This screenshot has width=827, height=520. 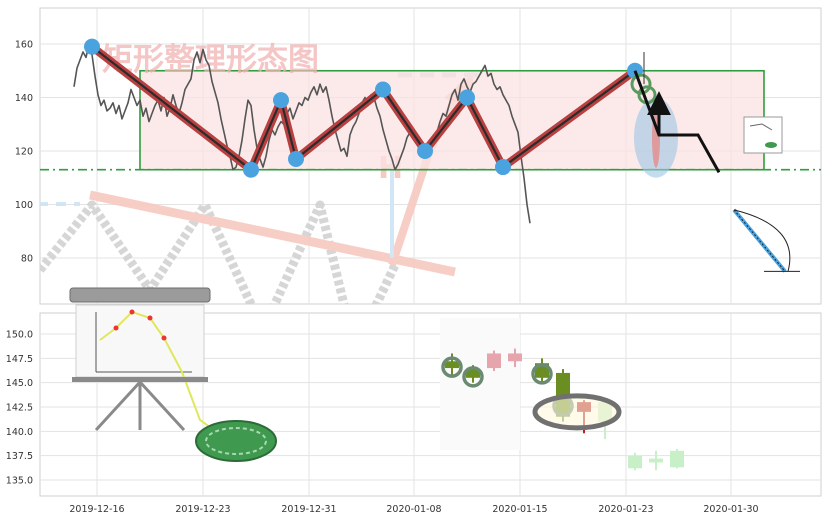 I want to click on mini-chart-icon, so click(x=763, y=135).